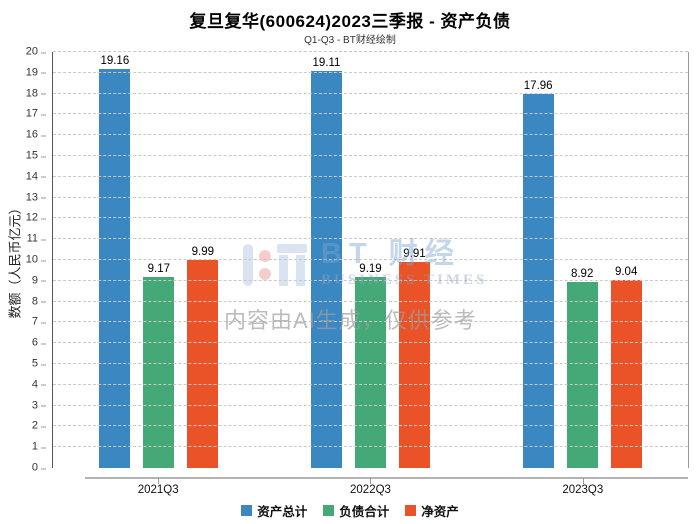  I want to click on bar-2022Q3-净资产, so click(414, 364).